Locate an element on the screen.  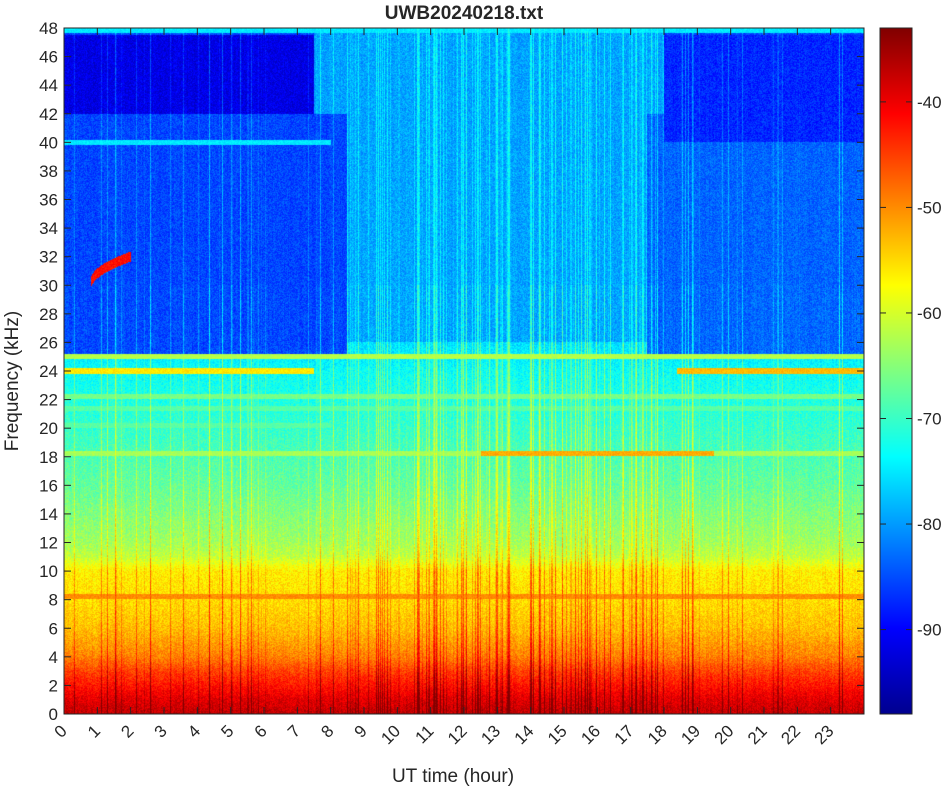
colorbar-tick-label: -90 is located at coordinates (929, 630).